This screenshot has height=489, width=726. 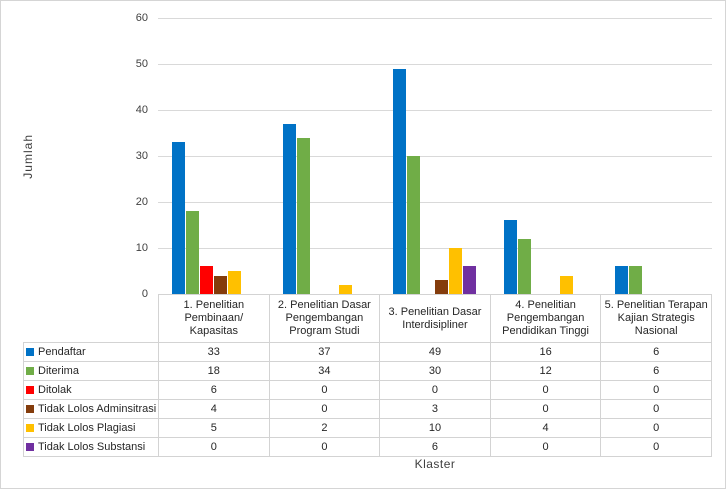 I want to click on value-pendaftar-cat4: 16, so click(x=545, y=352).